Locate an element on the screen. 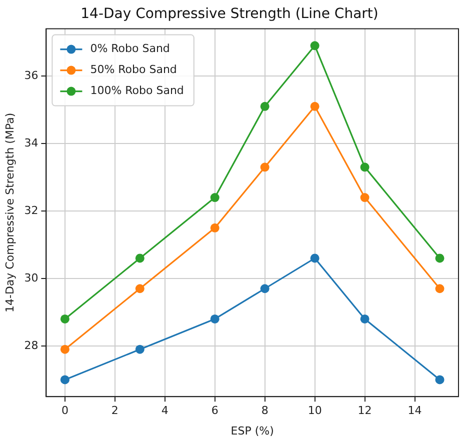 The width and height of the screenshot is (463, 442). x-tick-label: 4 is located at coordinates (164, 411).